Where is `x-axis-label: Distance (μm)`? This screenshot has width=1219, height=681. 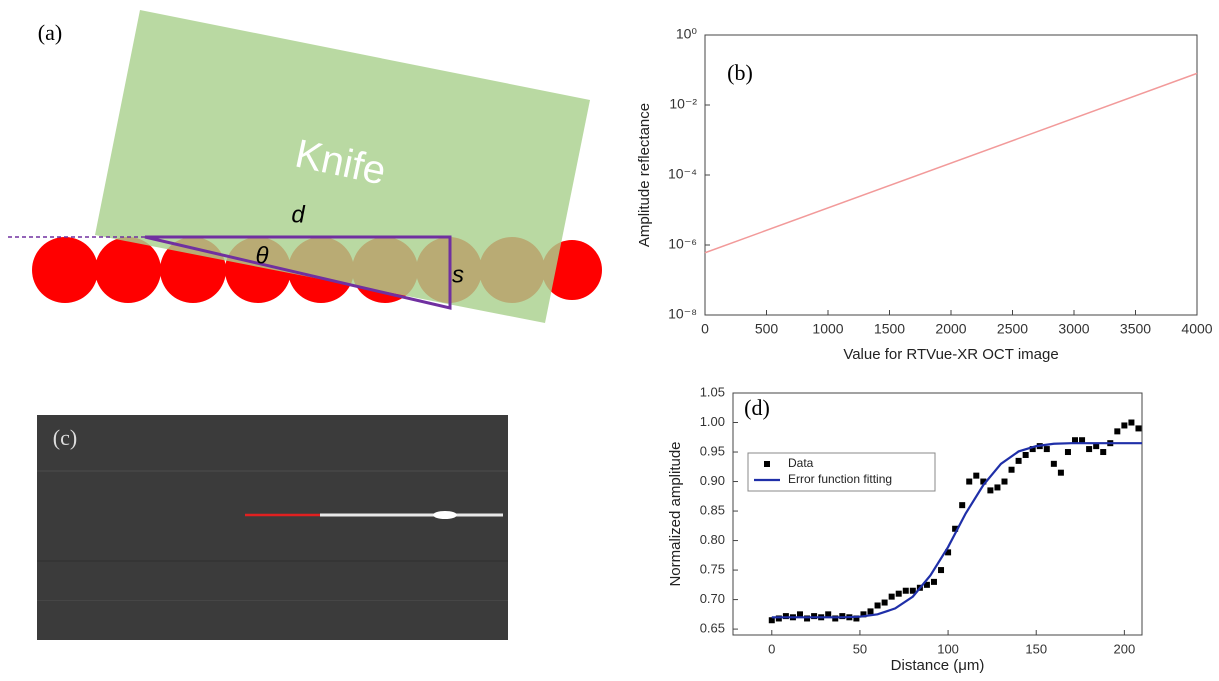 x-axis-label: Distance (μm) is located at coordinates (938, 665).